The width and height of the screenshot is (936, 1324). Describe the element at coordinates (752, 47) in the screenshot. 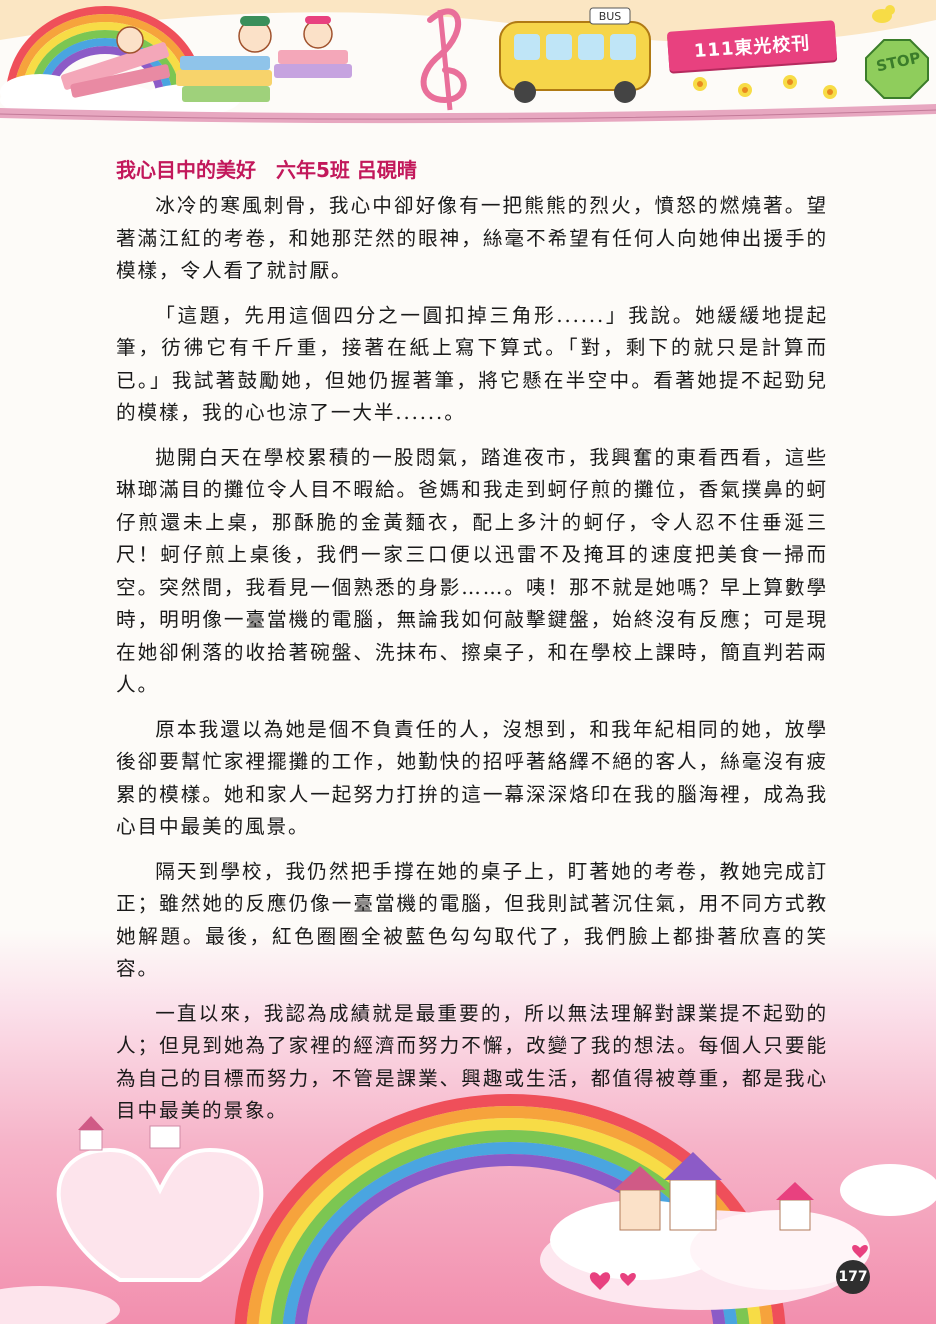

I see `banner-label: 111東光校刊` at that location.